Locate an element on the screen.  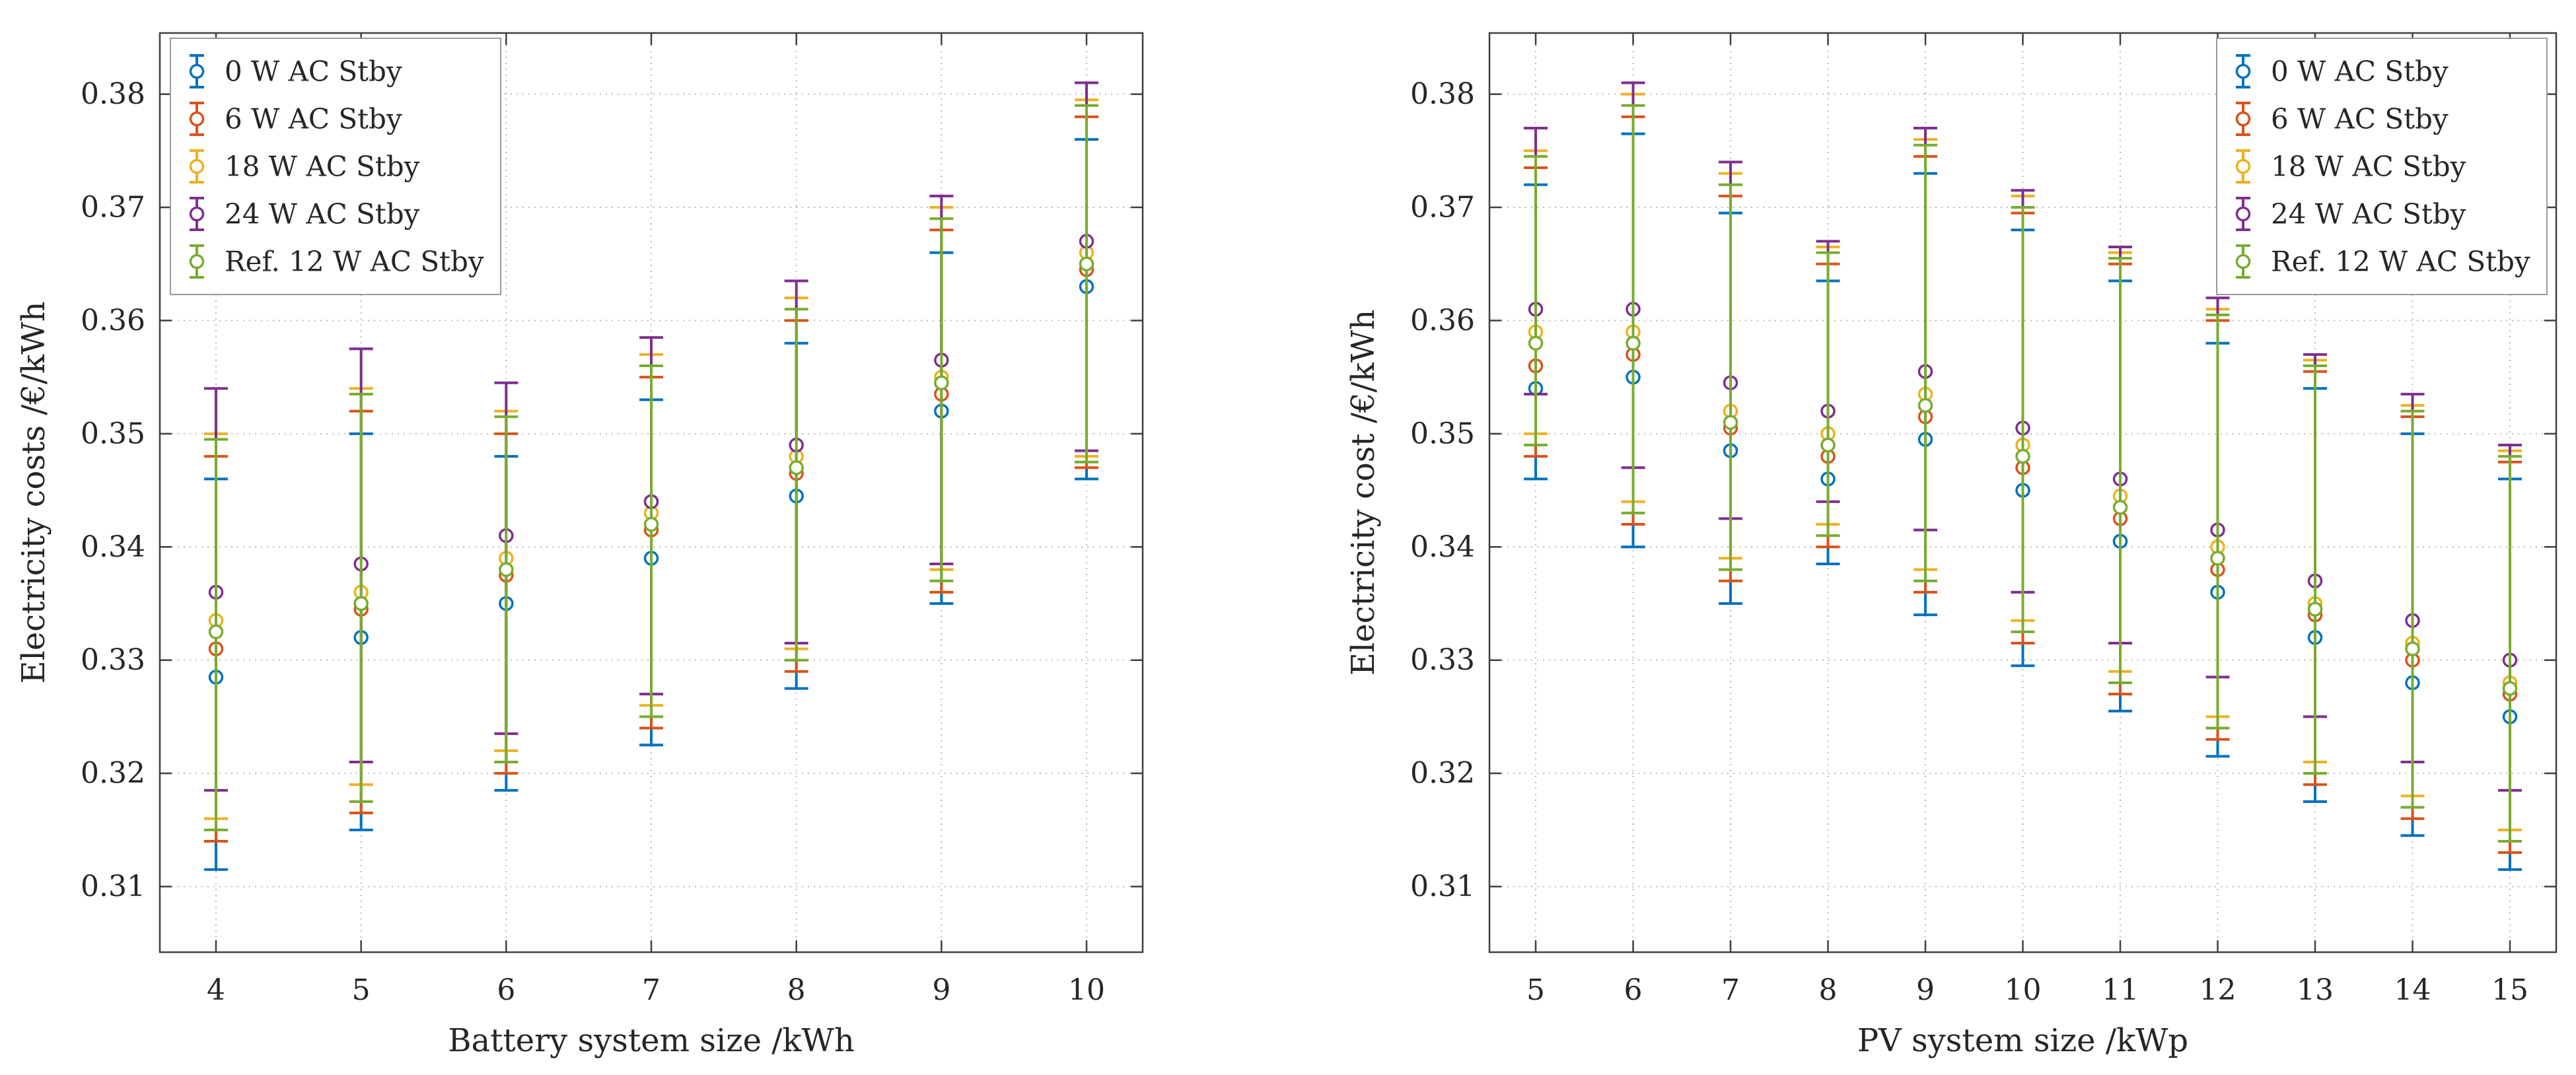
x-axis-label: PV system size /kWp is located at coordinates (2023, 1040).